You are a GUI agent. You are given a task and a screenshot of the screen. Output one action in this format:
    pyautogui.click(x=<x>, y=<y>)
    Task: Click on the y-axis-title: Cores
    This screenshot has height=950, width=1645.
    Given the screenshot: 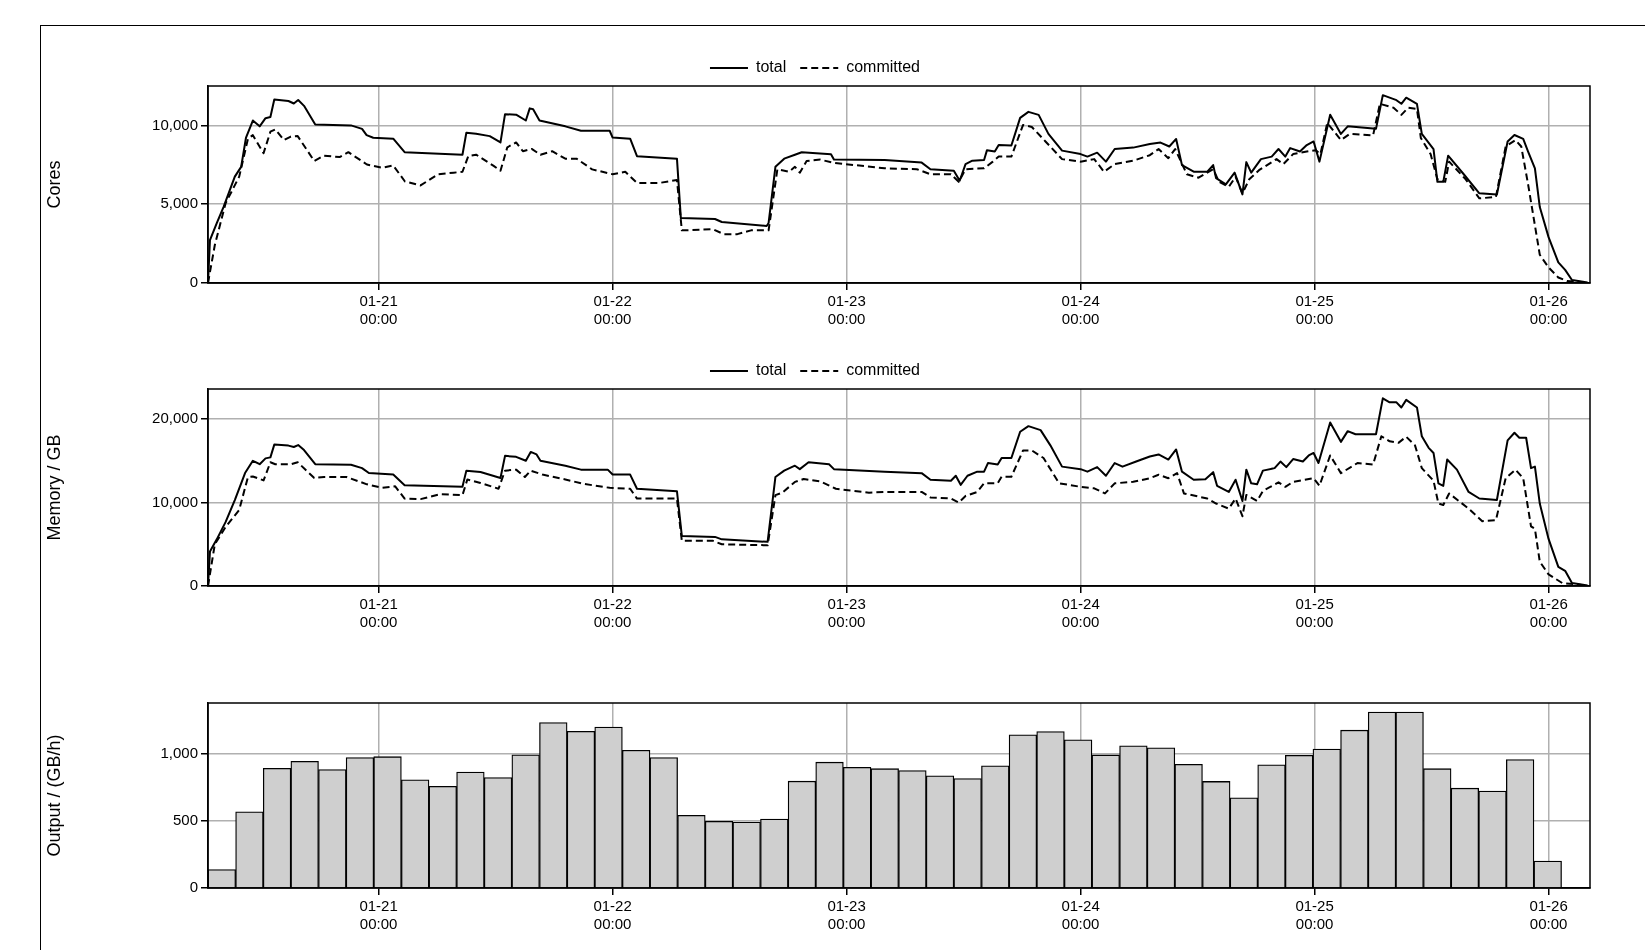 What is the action you would take?
    pyautogui.click(x=53, y=184)
    